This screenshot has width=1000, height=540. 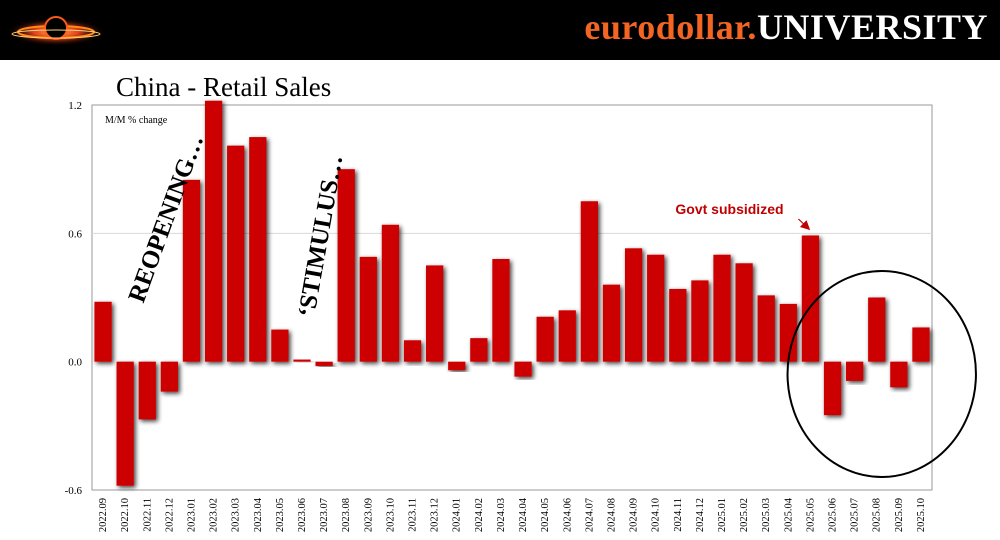 What do you see at coordinates (804, 224) in the screenshot?
I see `annotation-arrow` at bounding box center [804, 224].